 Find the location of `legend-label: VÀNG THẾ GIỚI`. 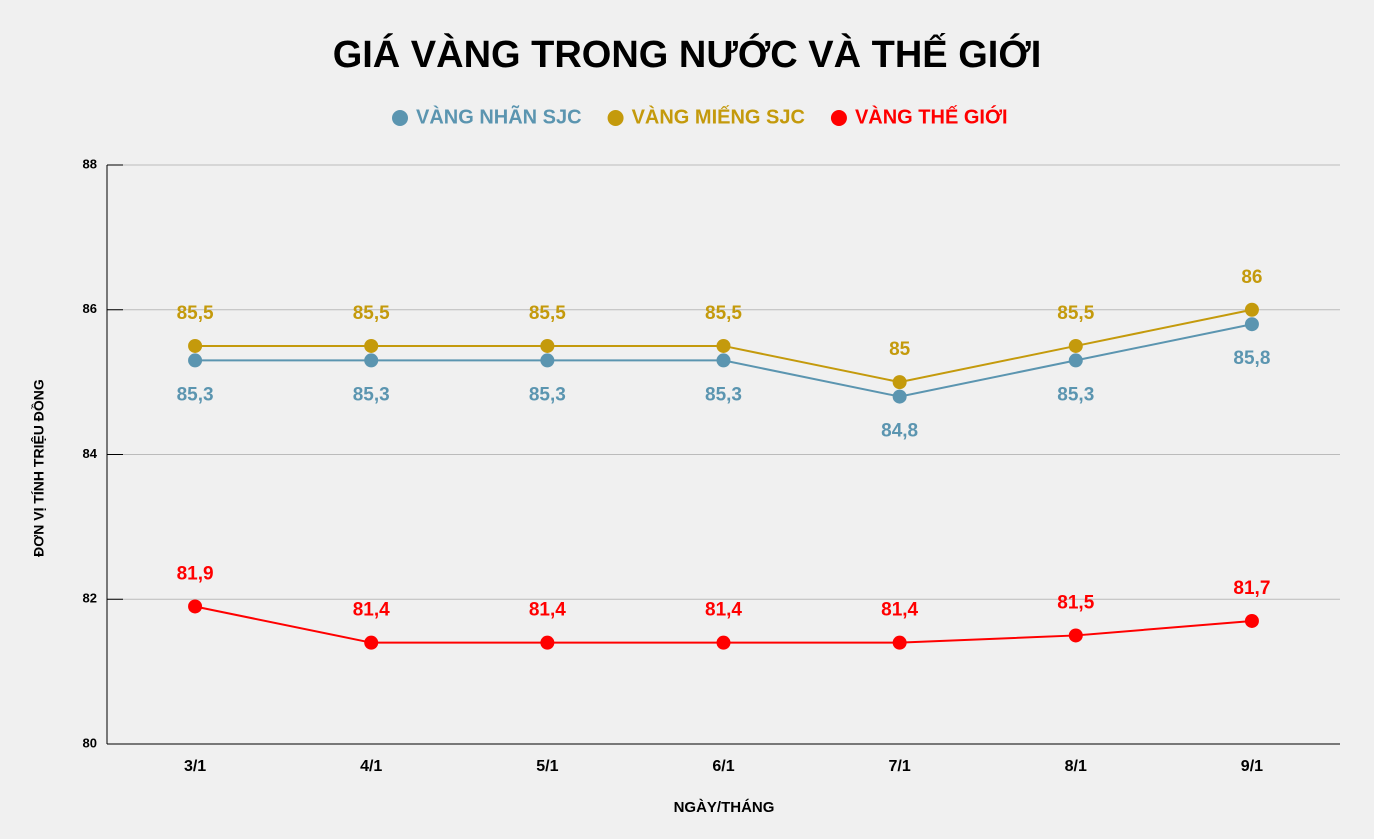

legend-label: VÀNG THẾ GIỚI is located at coordinates (931, 116).